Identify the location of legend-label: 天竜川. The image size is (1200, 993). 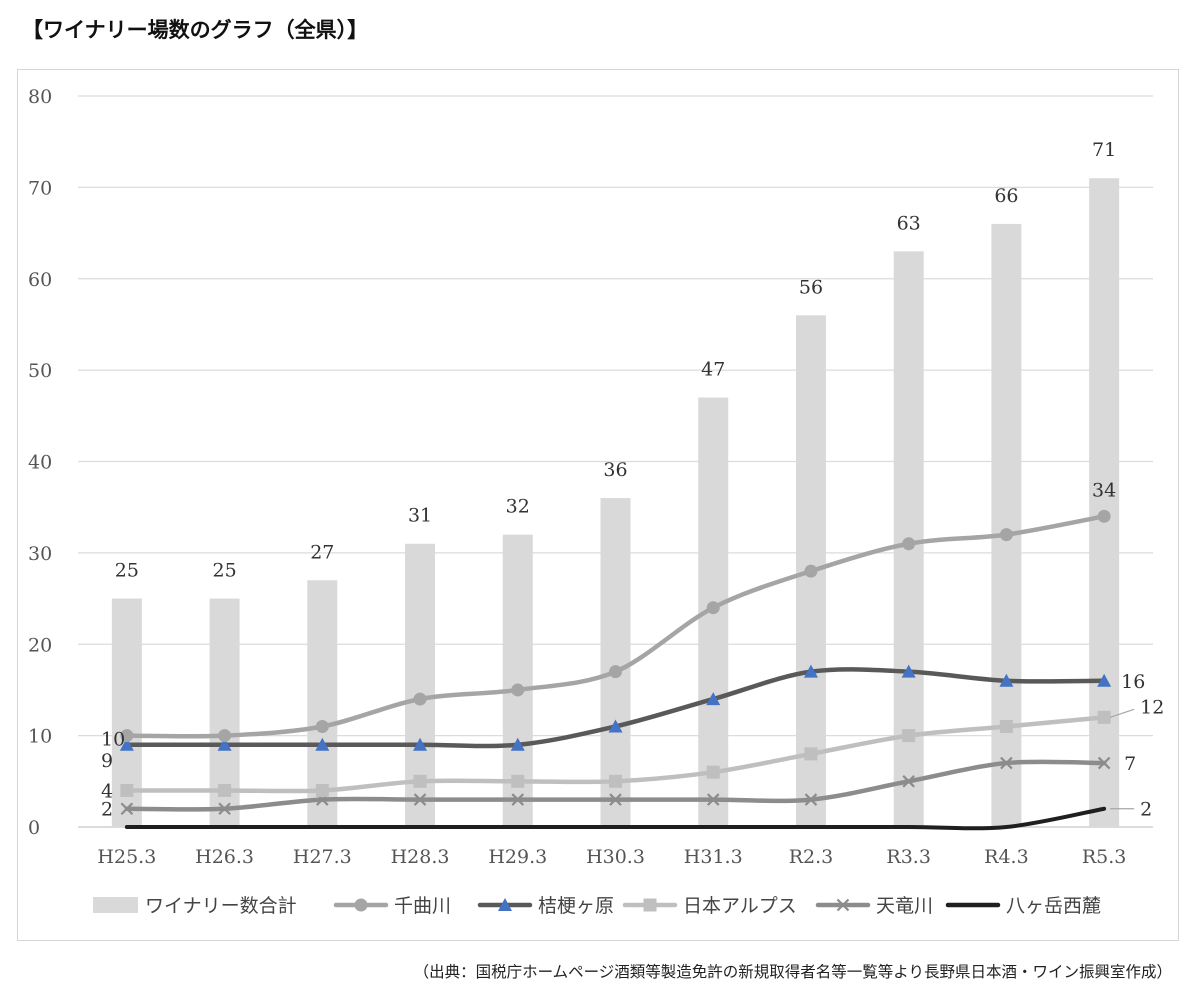
(904, 906).